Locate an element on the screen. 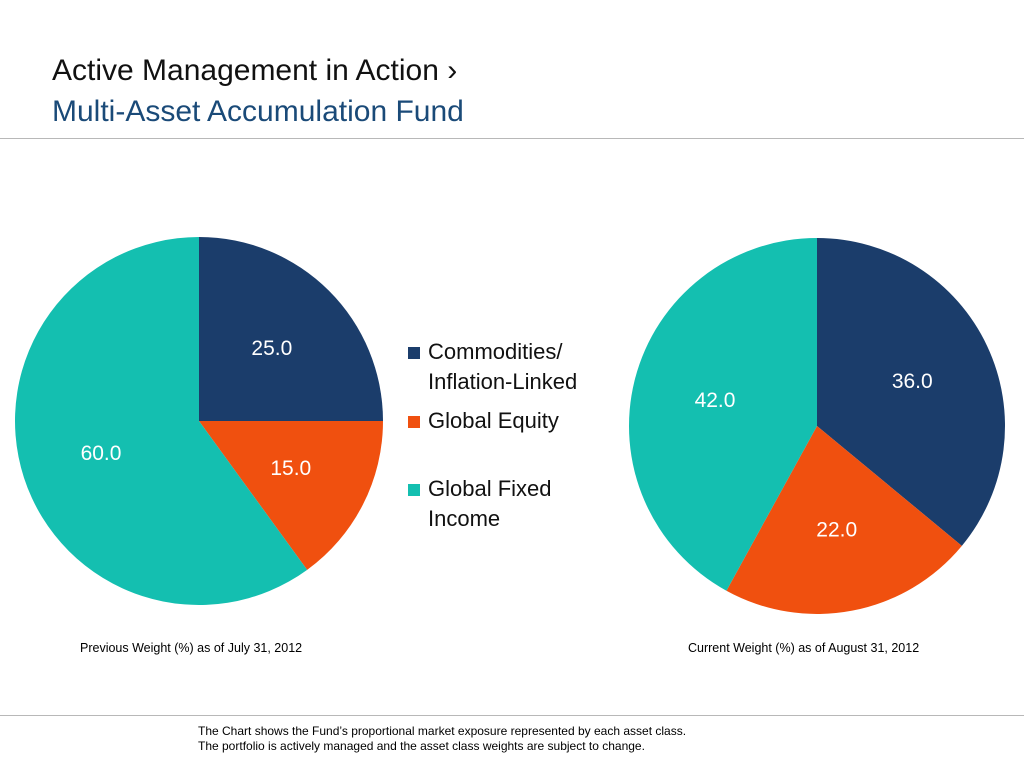 Image resolution: width=1024 pixels, height=768 pixels. current-slice-global-fixed-income is located at coordinates (723, 414).